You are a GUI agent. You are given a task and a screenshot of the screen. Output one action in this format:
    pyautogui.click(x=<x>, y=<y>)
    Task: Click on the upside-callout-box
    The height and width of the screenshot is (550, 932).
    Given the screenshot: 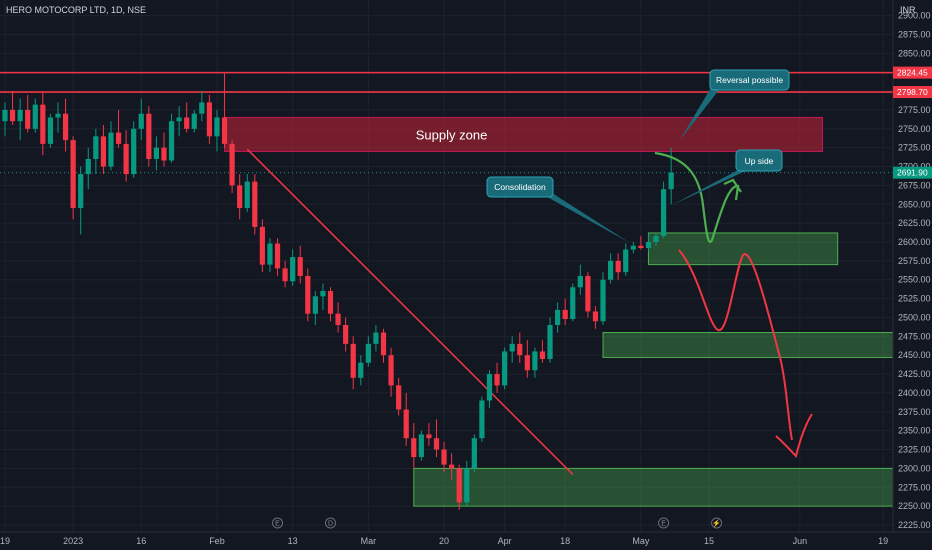 What is the action you would take?
    pyautogui.click(x=759, y=160)
    